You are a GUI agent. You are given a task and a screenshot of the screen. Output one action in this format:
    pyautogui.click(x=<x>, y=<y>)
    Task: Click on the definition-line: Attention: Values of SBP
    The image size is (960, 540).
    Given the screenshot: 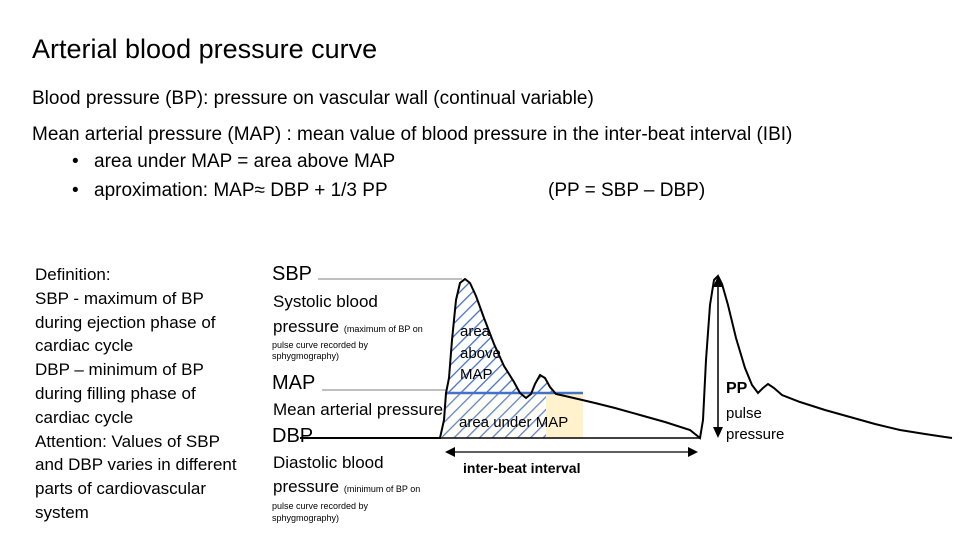 What is the action you would take?
    pyautogui.click(x=127, y=441)
    